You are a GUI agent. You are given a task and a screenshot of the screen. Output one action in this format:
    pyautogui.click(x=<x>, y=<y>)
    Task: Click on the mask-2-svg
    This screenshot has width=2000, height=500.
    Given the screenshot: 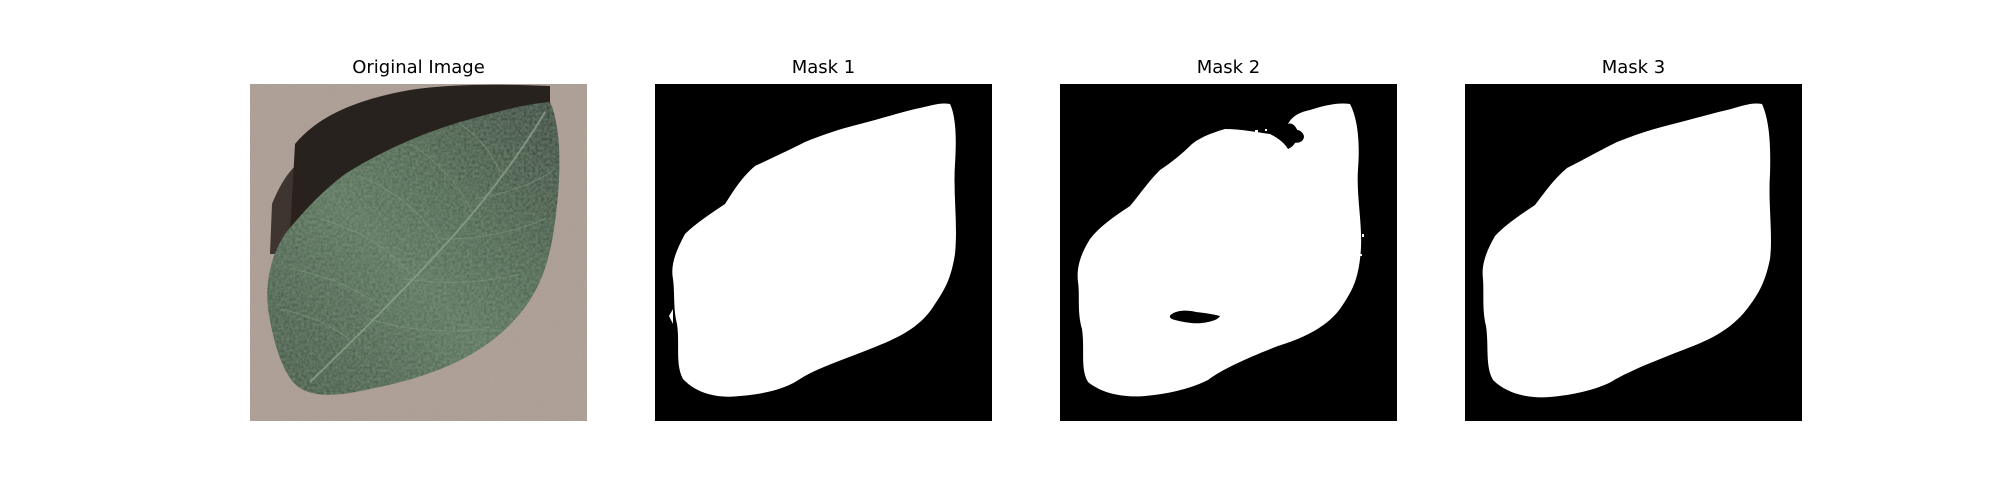 What is the action you would take?
    pyautogui.click(x=1228, y=252)
    